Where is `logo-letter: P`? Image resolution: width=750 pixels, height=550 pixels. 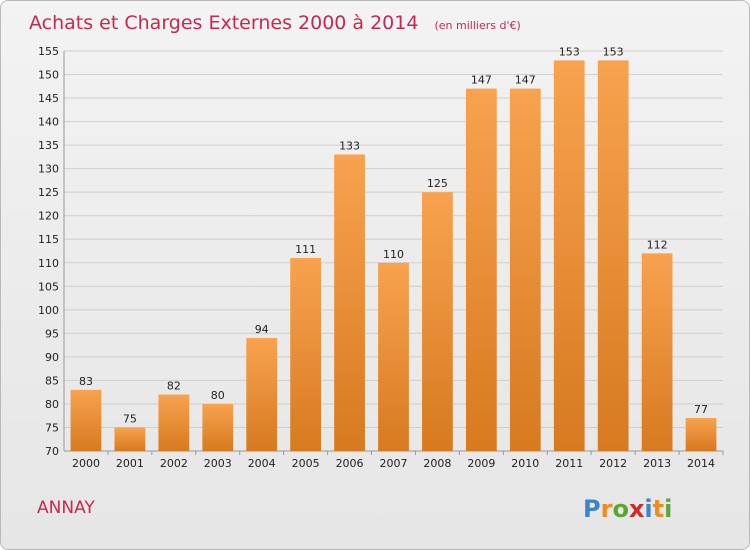 logo-letter: P is located at coordinates (592, 509).